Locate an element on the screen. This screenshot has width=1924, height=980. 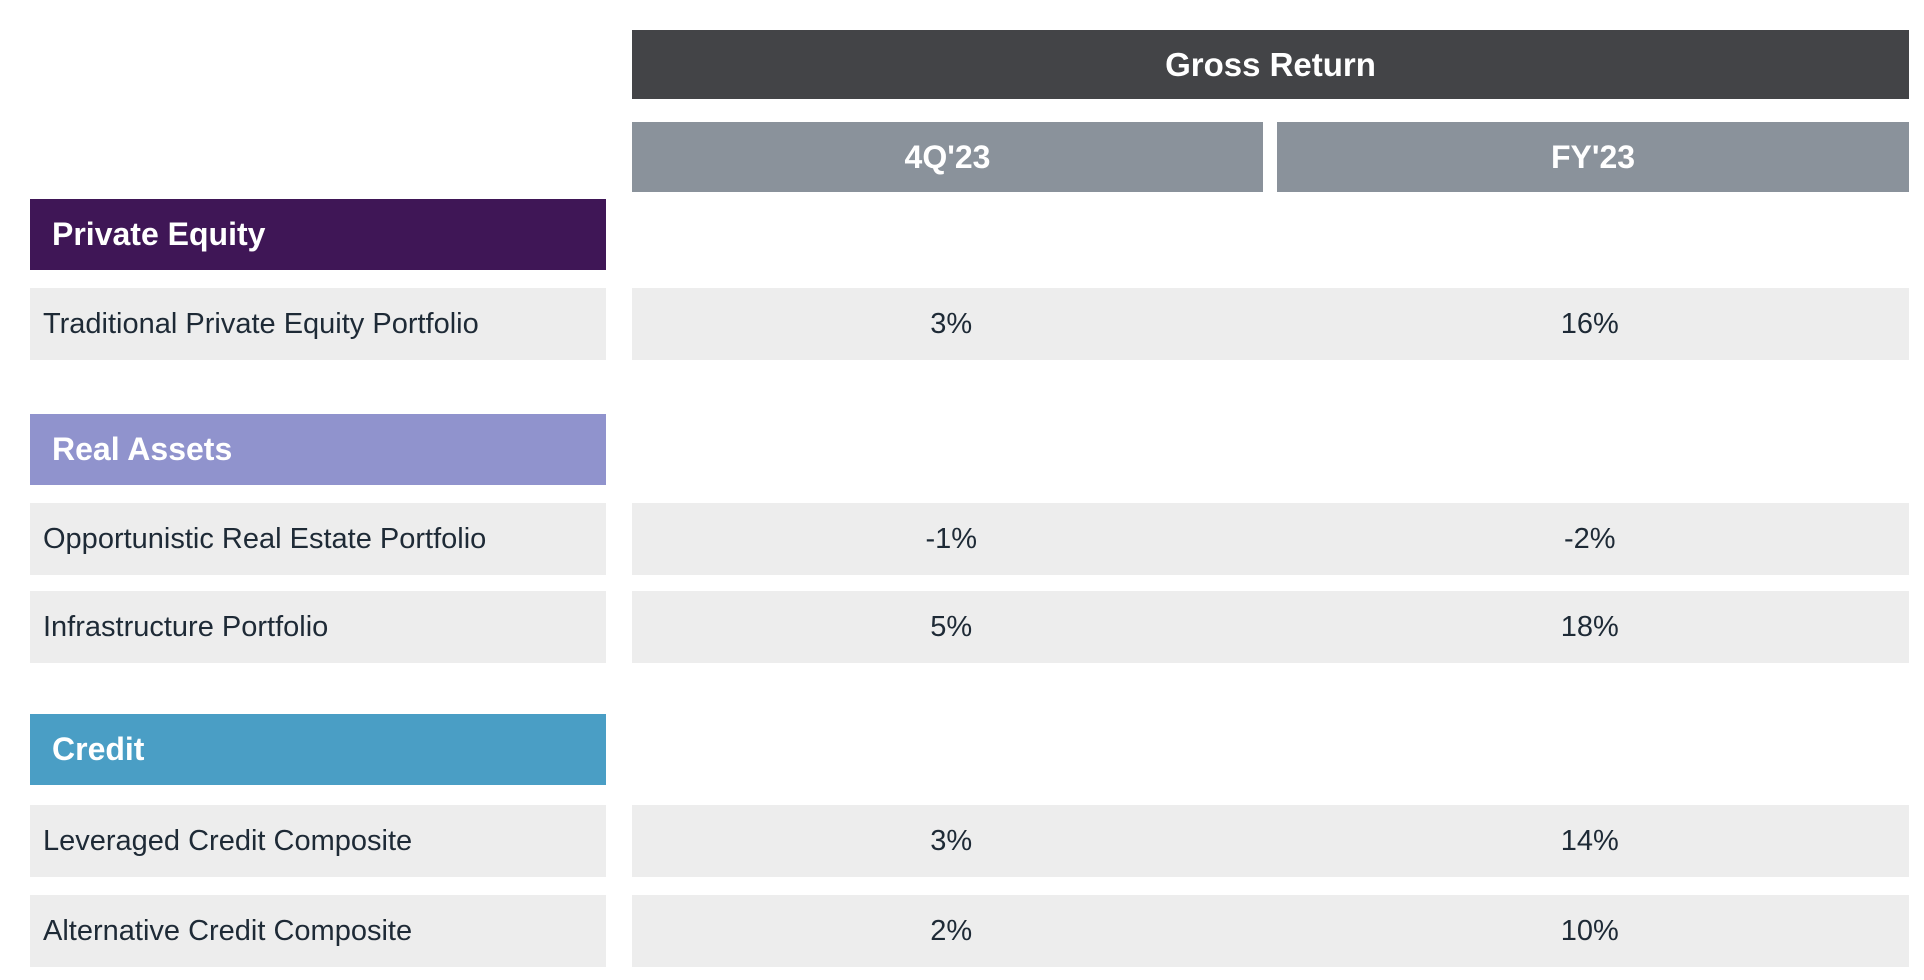
row-values: 3% 14% is located at coordinates (1270, 841).